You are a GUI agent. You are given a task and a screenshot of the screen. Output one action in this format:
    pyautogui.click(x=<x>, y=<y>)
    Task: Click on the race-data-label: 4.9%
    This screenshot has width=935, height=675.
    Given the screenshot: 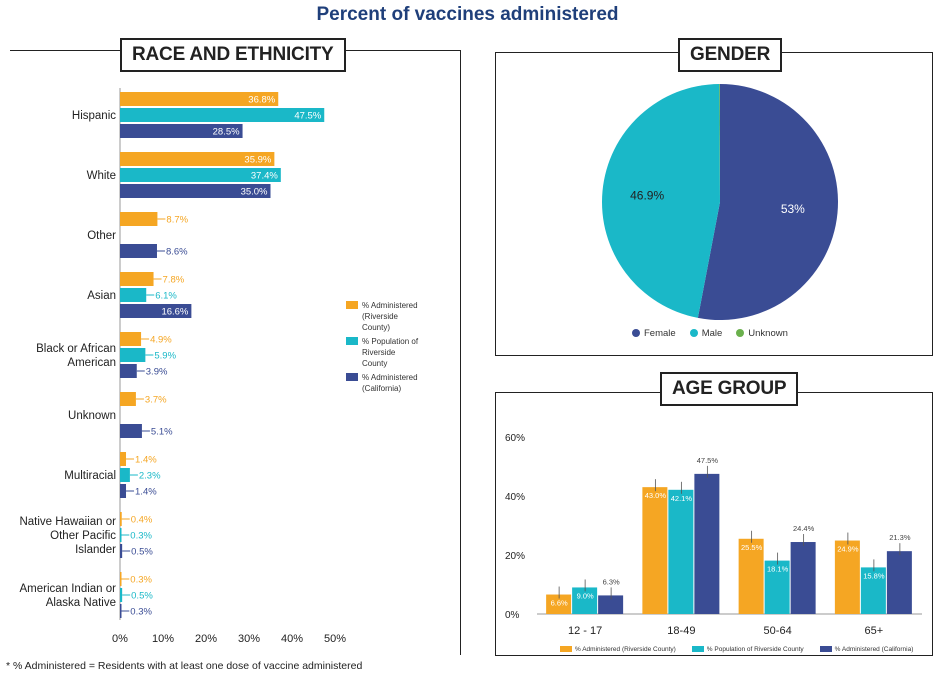 What is the action you would take?
    pyautogui.click(x=161, y=340)
    